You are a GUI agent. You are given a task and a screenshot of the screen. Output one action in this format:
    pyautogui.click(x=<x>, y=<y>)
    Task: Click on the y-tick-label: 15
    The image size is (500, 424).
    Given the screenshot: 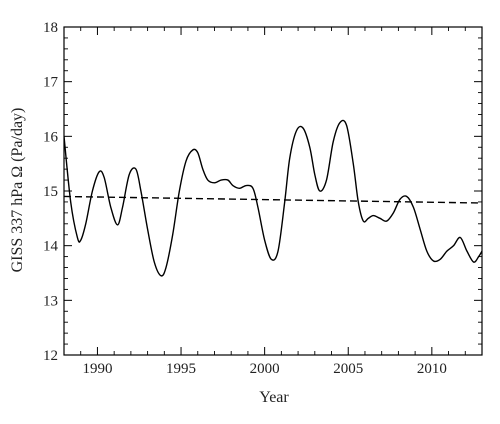 What is the action you would take?
    pyautogui.click(x=50, y=192)
    